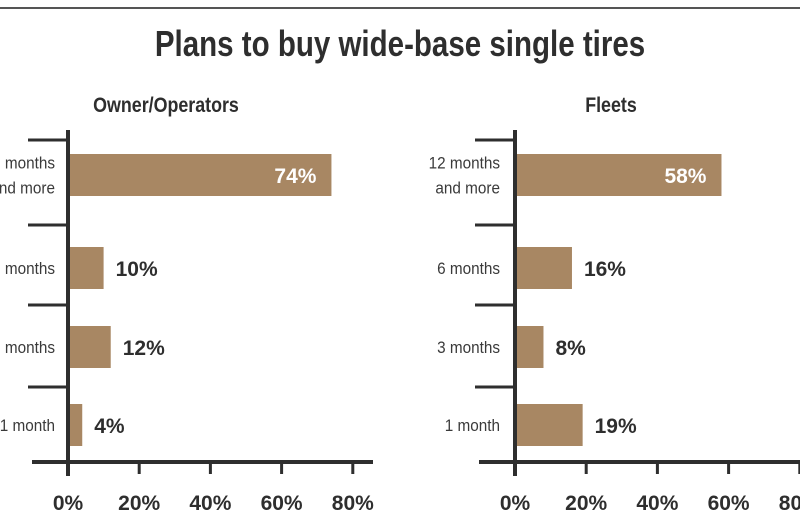  What do you see at coordinates (166, 106) in the screenshot?
I see `panel-subtitle-owner-operators: Owner/Operators` at bounding box center [166, 106].